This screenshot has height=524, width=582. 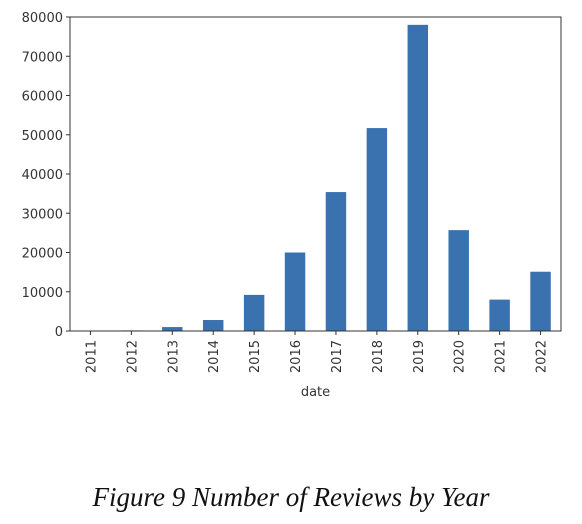 What do you see at coordinates (378, 356) in the screenshot?
I see `x-tick-label: 2018` at bounding box center [378, 356].